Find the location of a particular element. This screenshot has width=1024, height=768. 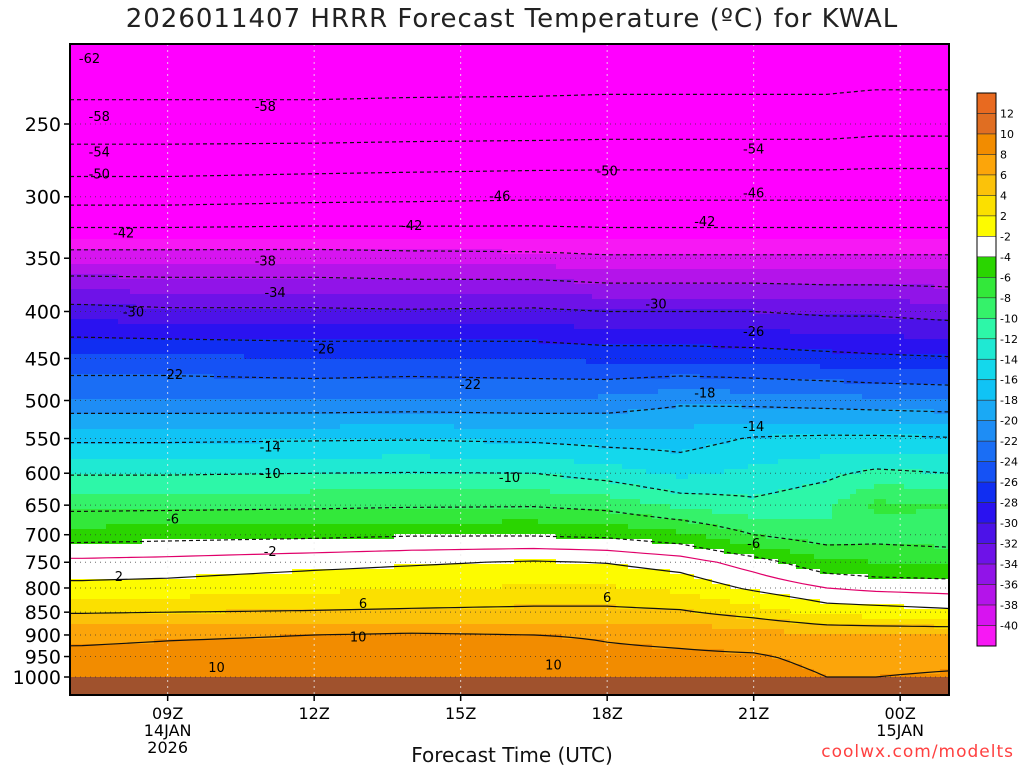

colorbar-label: -10 is located at coordinates (1009, 318).